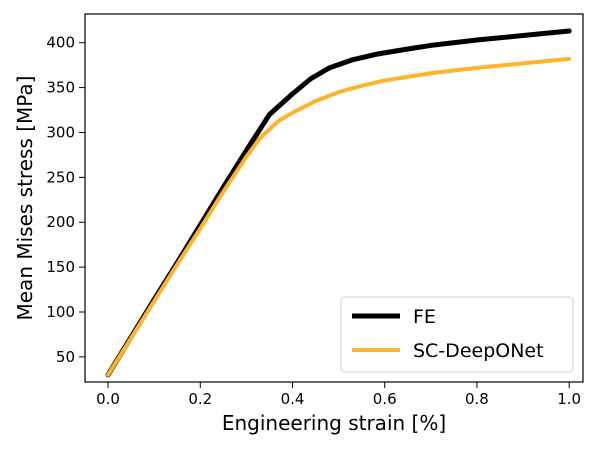  What do you see at coordinates (108, 399) in the screenshot?
I see `x-tick-label: 0.0` at bounding box center [108, 399].